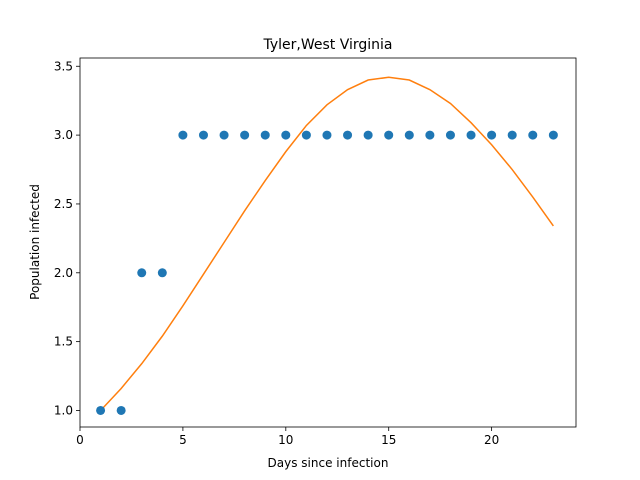 The width and height of the screenshot is (640, 480). I want to click on x-tick-label: 5, so click(183, 440).